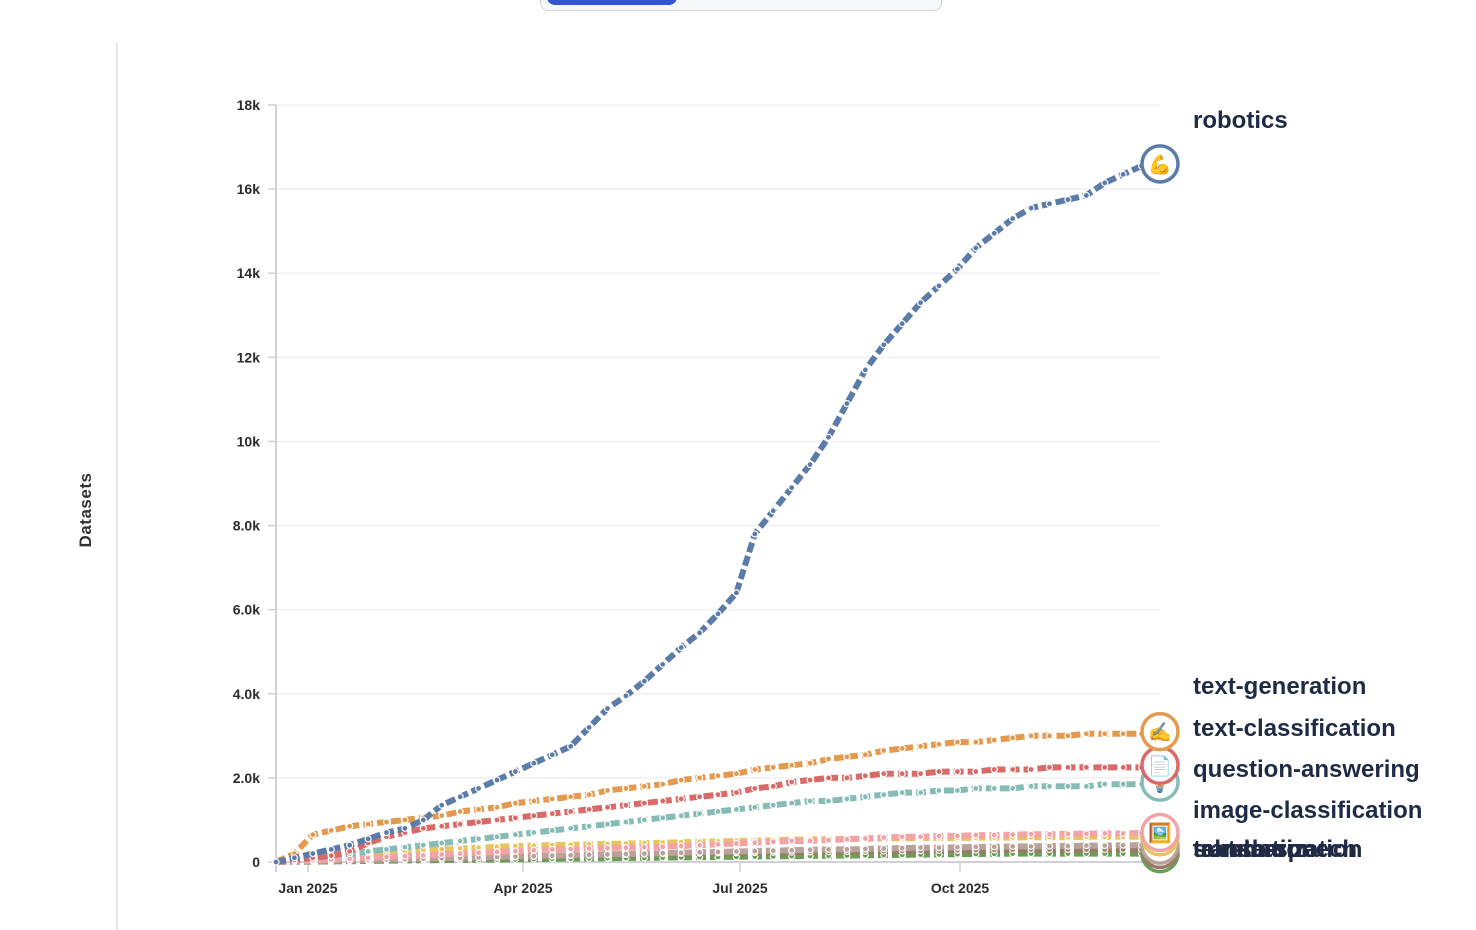 This screenshot has height=930, width=1476. I want to click on x-tick-label: Jan 2025, so click(307, 888).